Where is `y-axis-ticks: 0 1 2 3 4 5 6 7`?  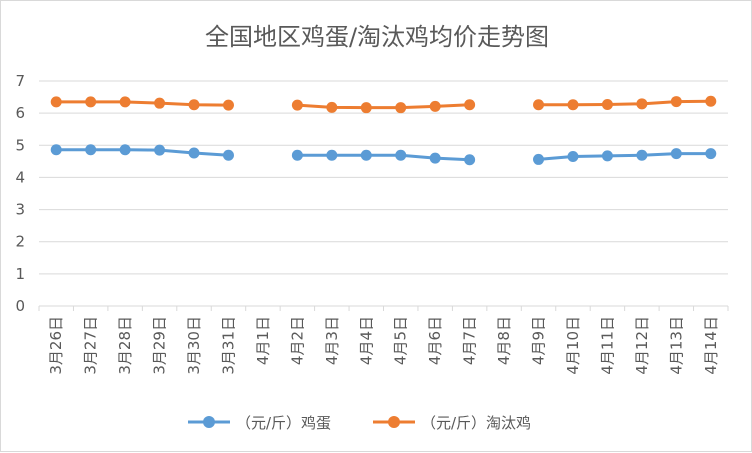
y-axis-ticks: 0 1 2 3 4 5 6 7 is located at coordinates (20, 193).